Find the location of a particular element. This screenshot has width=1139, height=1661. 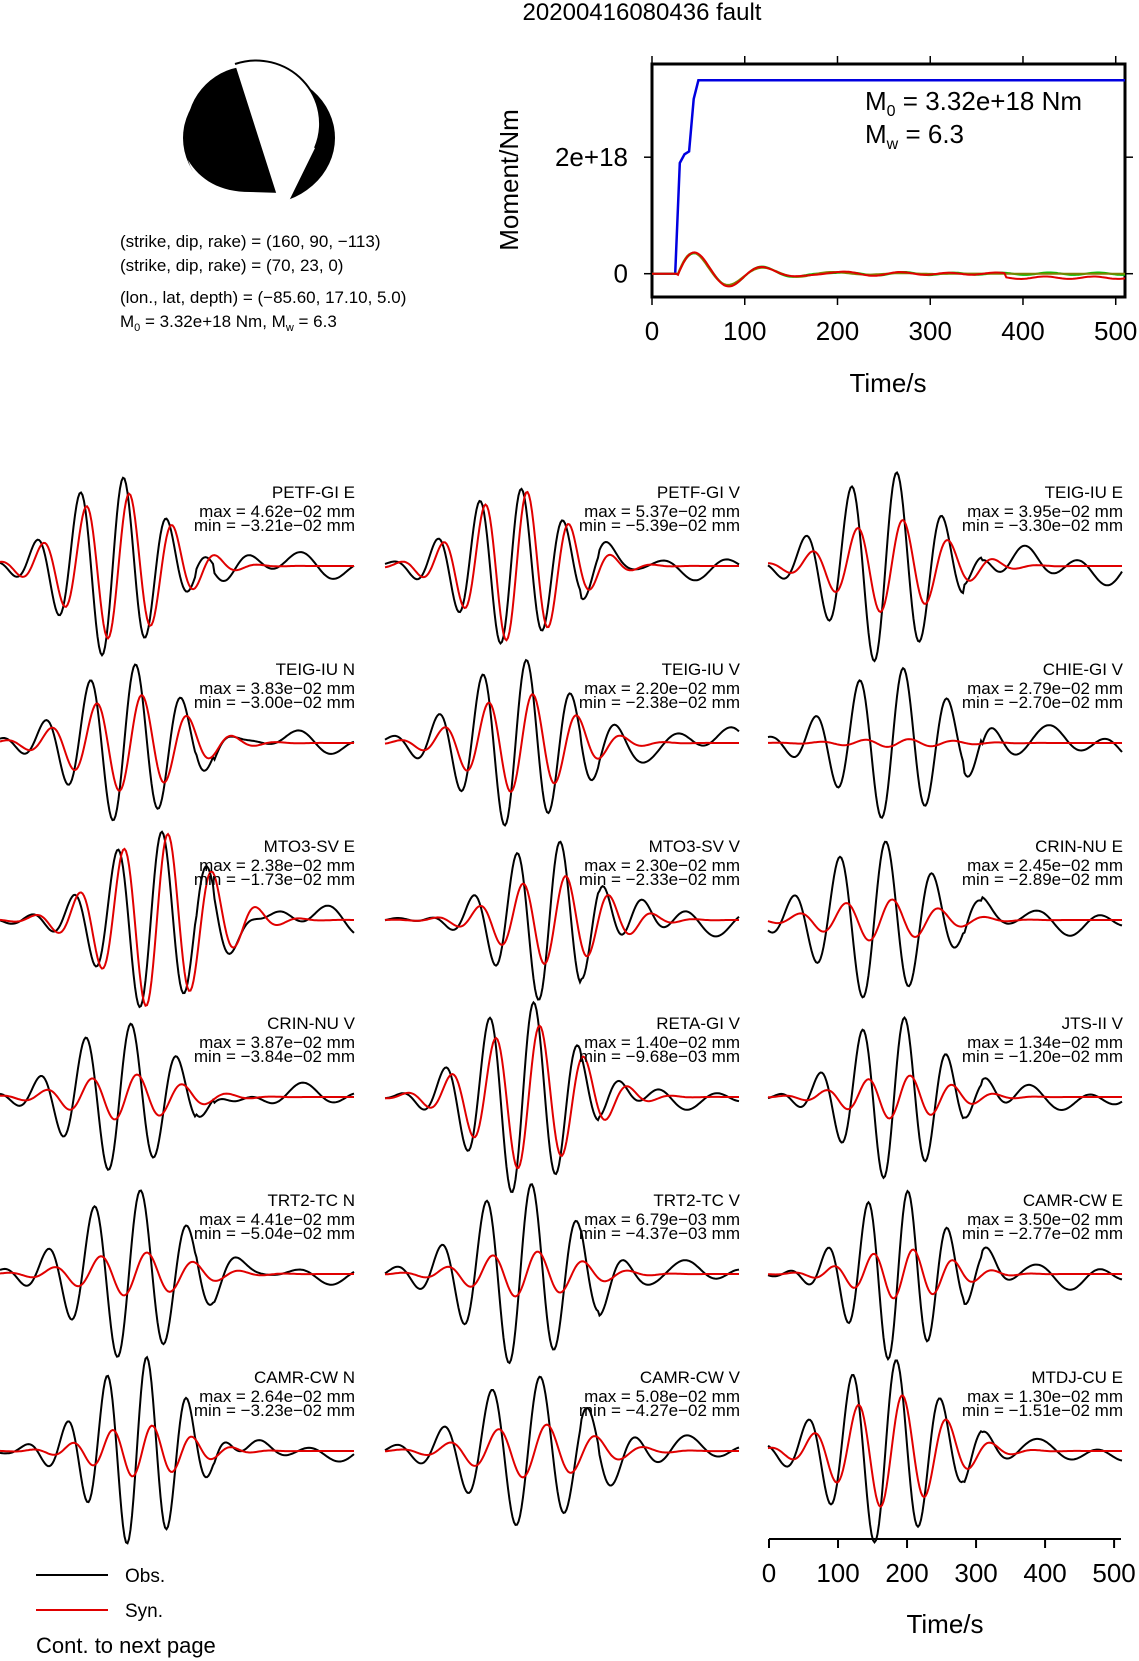

time-axis-tick-label: 400 is located at coordinates (1044, 1573).